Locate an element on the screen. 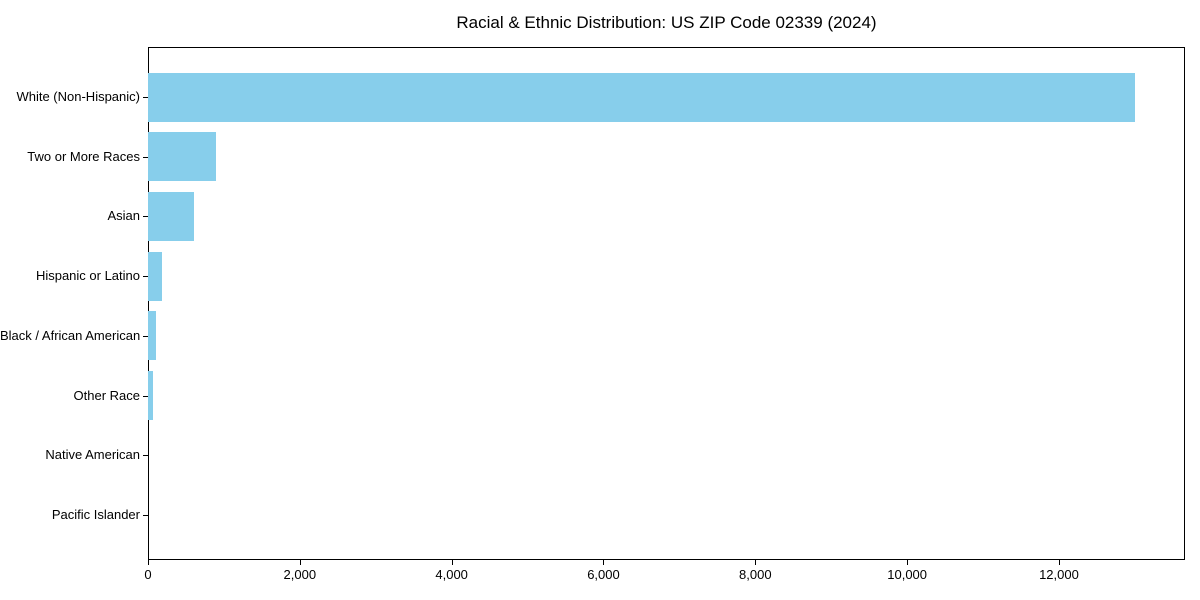  y-axis-label: Native American is located at coordinates (92, 455).